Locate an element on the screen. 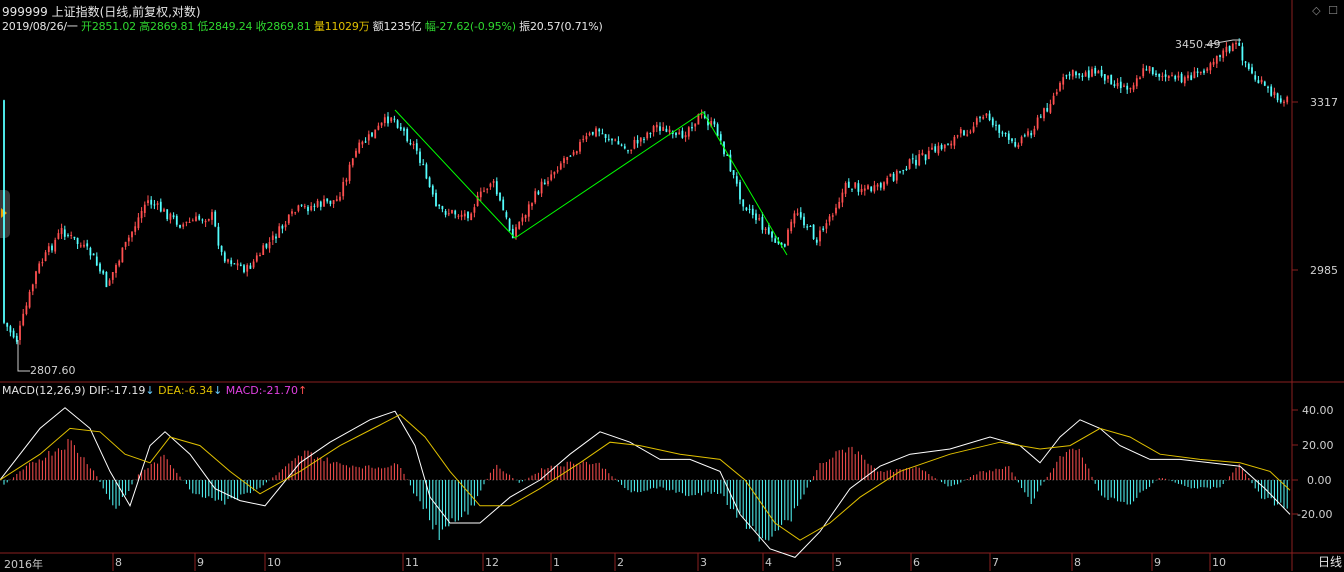 This screenshot has height=572, width=1344. restore-icon: ◇ is located at coordinates (1316, 10).